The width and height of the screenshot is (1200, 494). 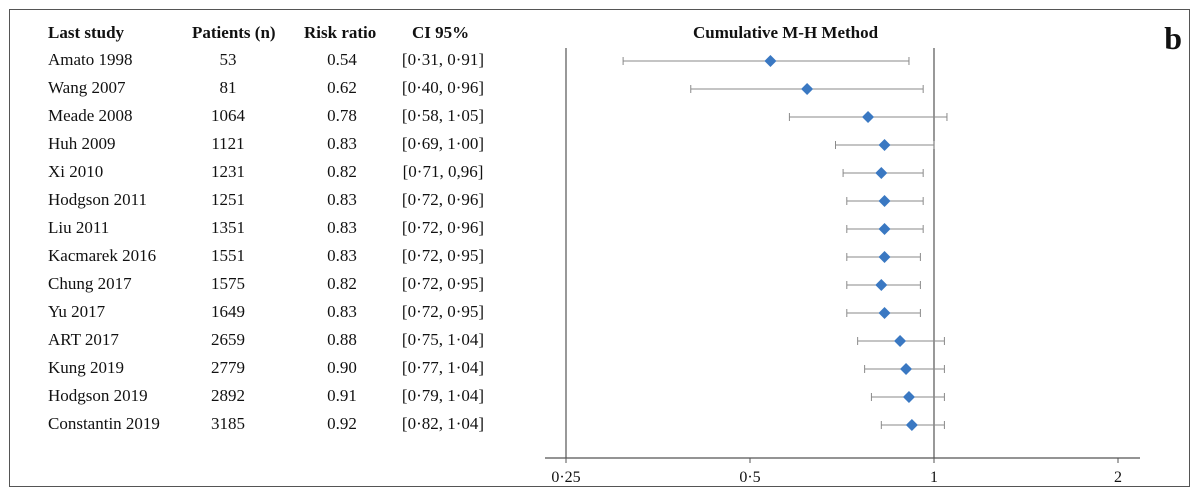 What do you see at coordinates (228, 59) in the screenshot?
I see `patients-count: 53` at bounding box center [228, 59].